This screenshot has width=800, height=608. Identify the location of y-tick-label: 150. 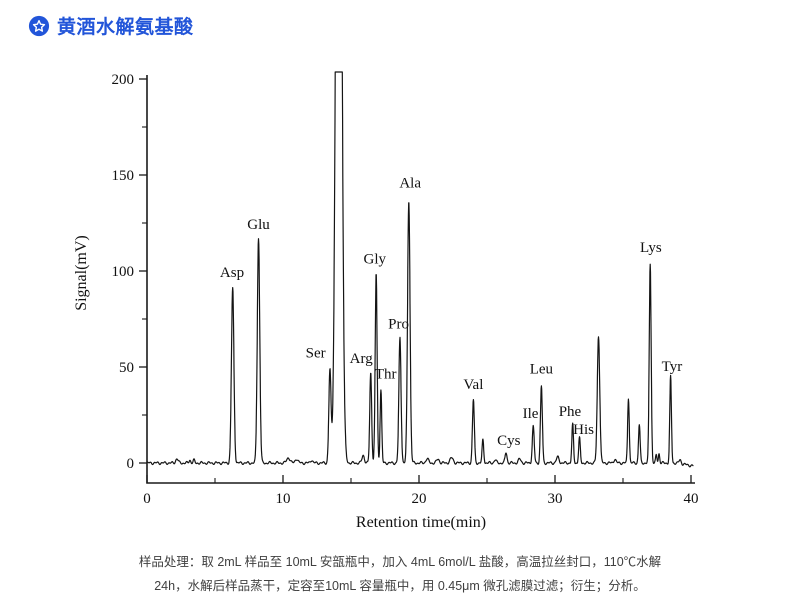
(123, 176).